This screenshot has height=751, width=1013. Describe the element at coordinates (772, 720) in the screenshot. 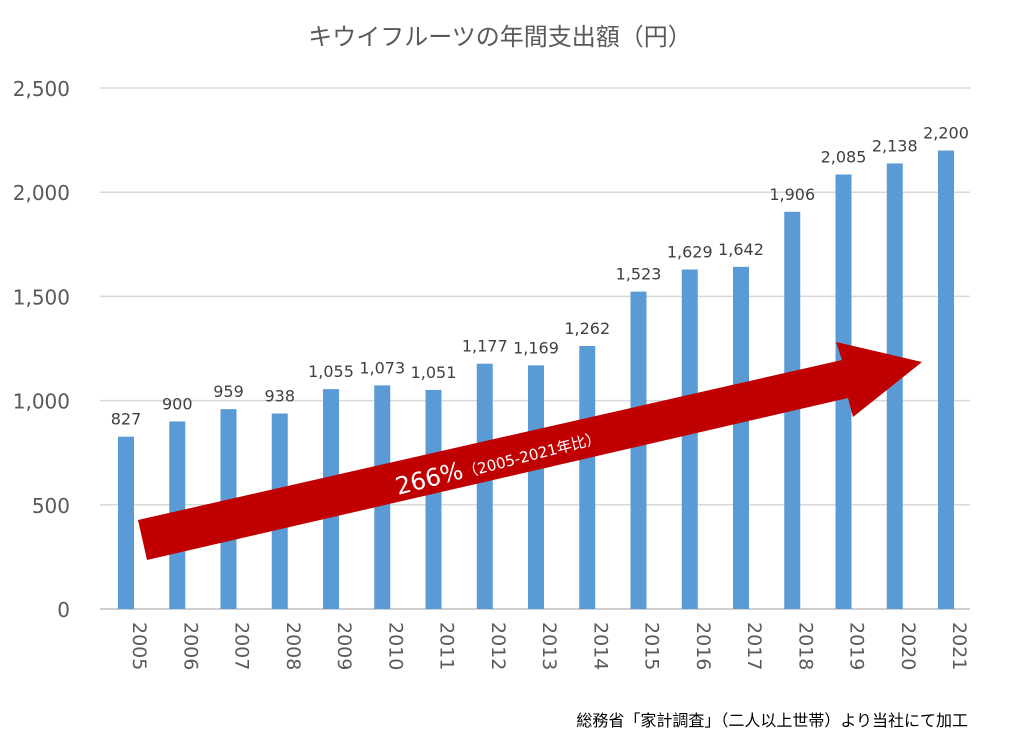

I see `source-note: 総務省「家計調査」（二人以上世帯）より当社にて加工` at that location.